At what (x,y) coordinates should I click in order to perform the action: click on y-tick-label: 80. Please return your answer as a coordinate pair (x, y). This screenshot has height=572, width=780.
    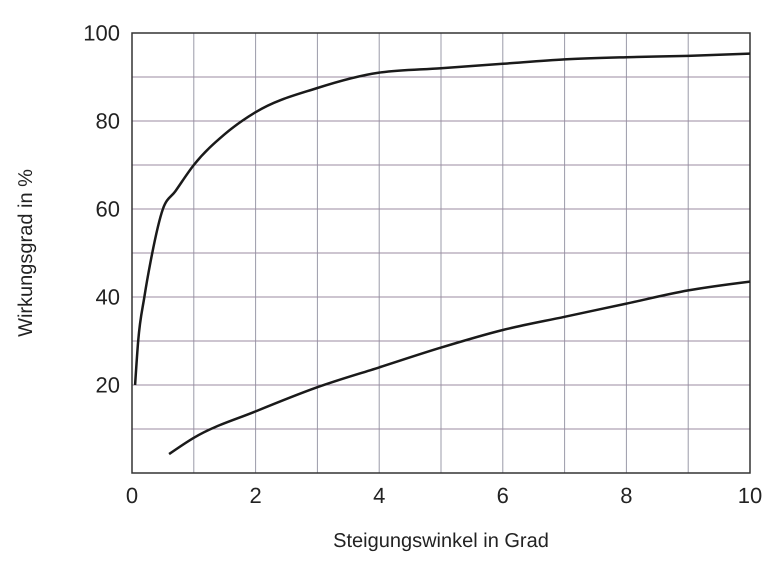
    Looking at the image, I should click on (108, 121).